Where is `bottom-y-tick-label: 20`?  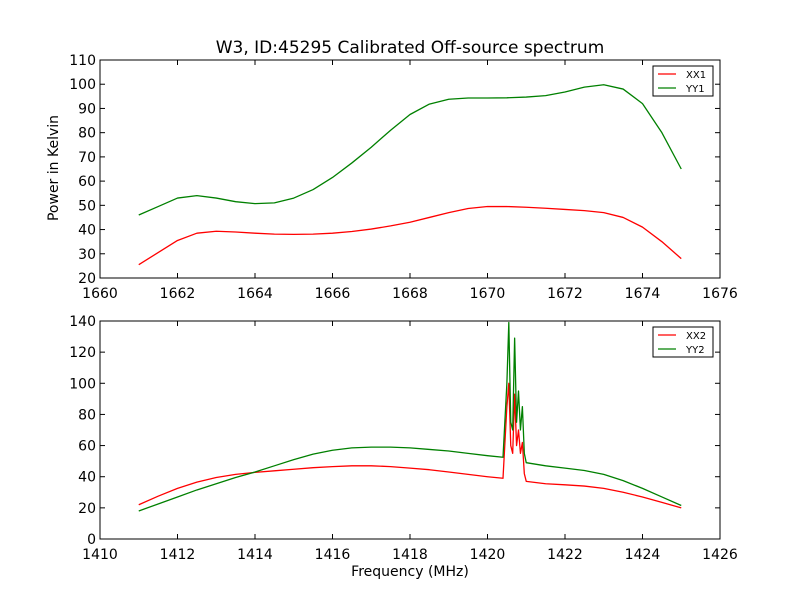 bottom-y-tick-label: 20 is located at coordinates (87, 509).